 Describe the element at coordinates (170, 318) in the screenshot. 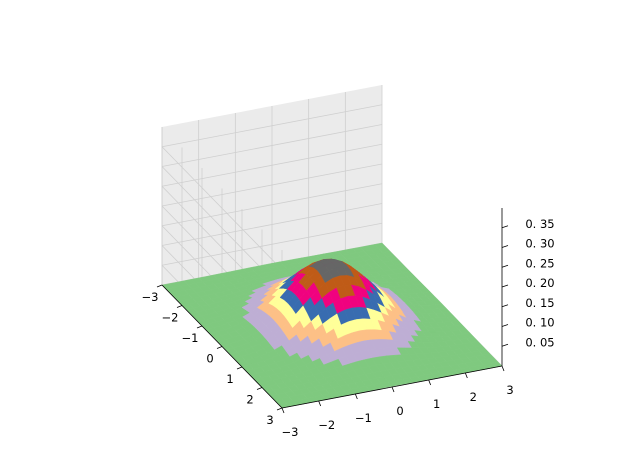

I see `x-tick-label: −2` at that location.